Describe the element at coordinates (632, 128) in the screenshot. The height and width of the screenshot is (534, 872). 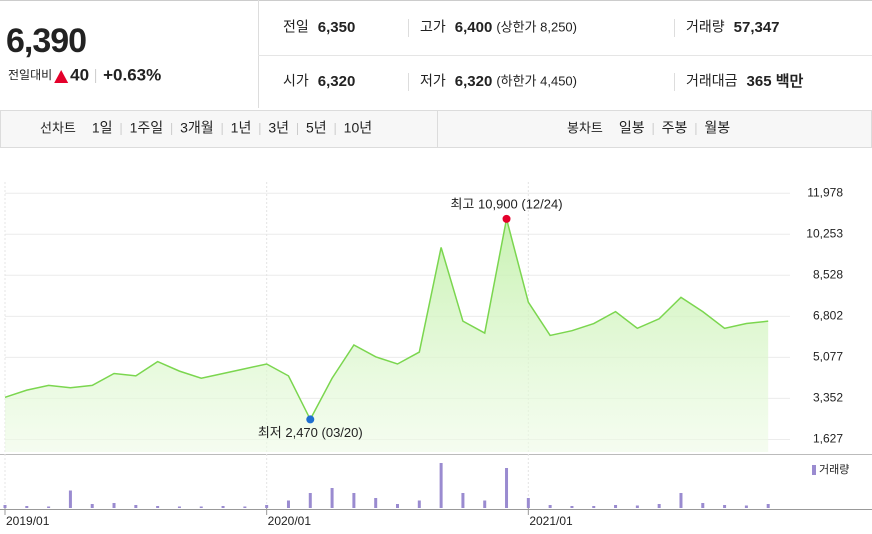
I see `period-option: 일봉` at that location.